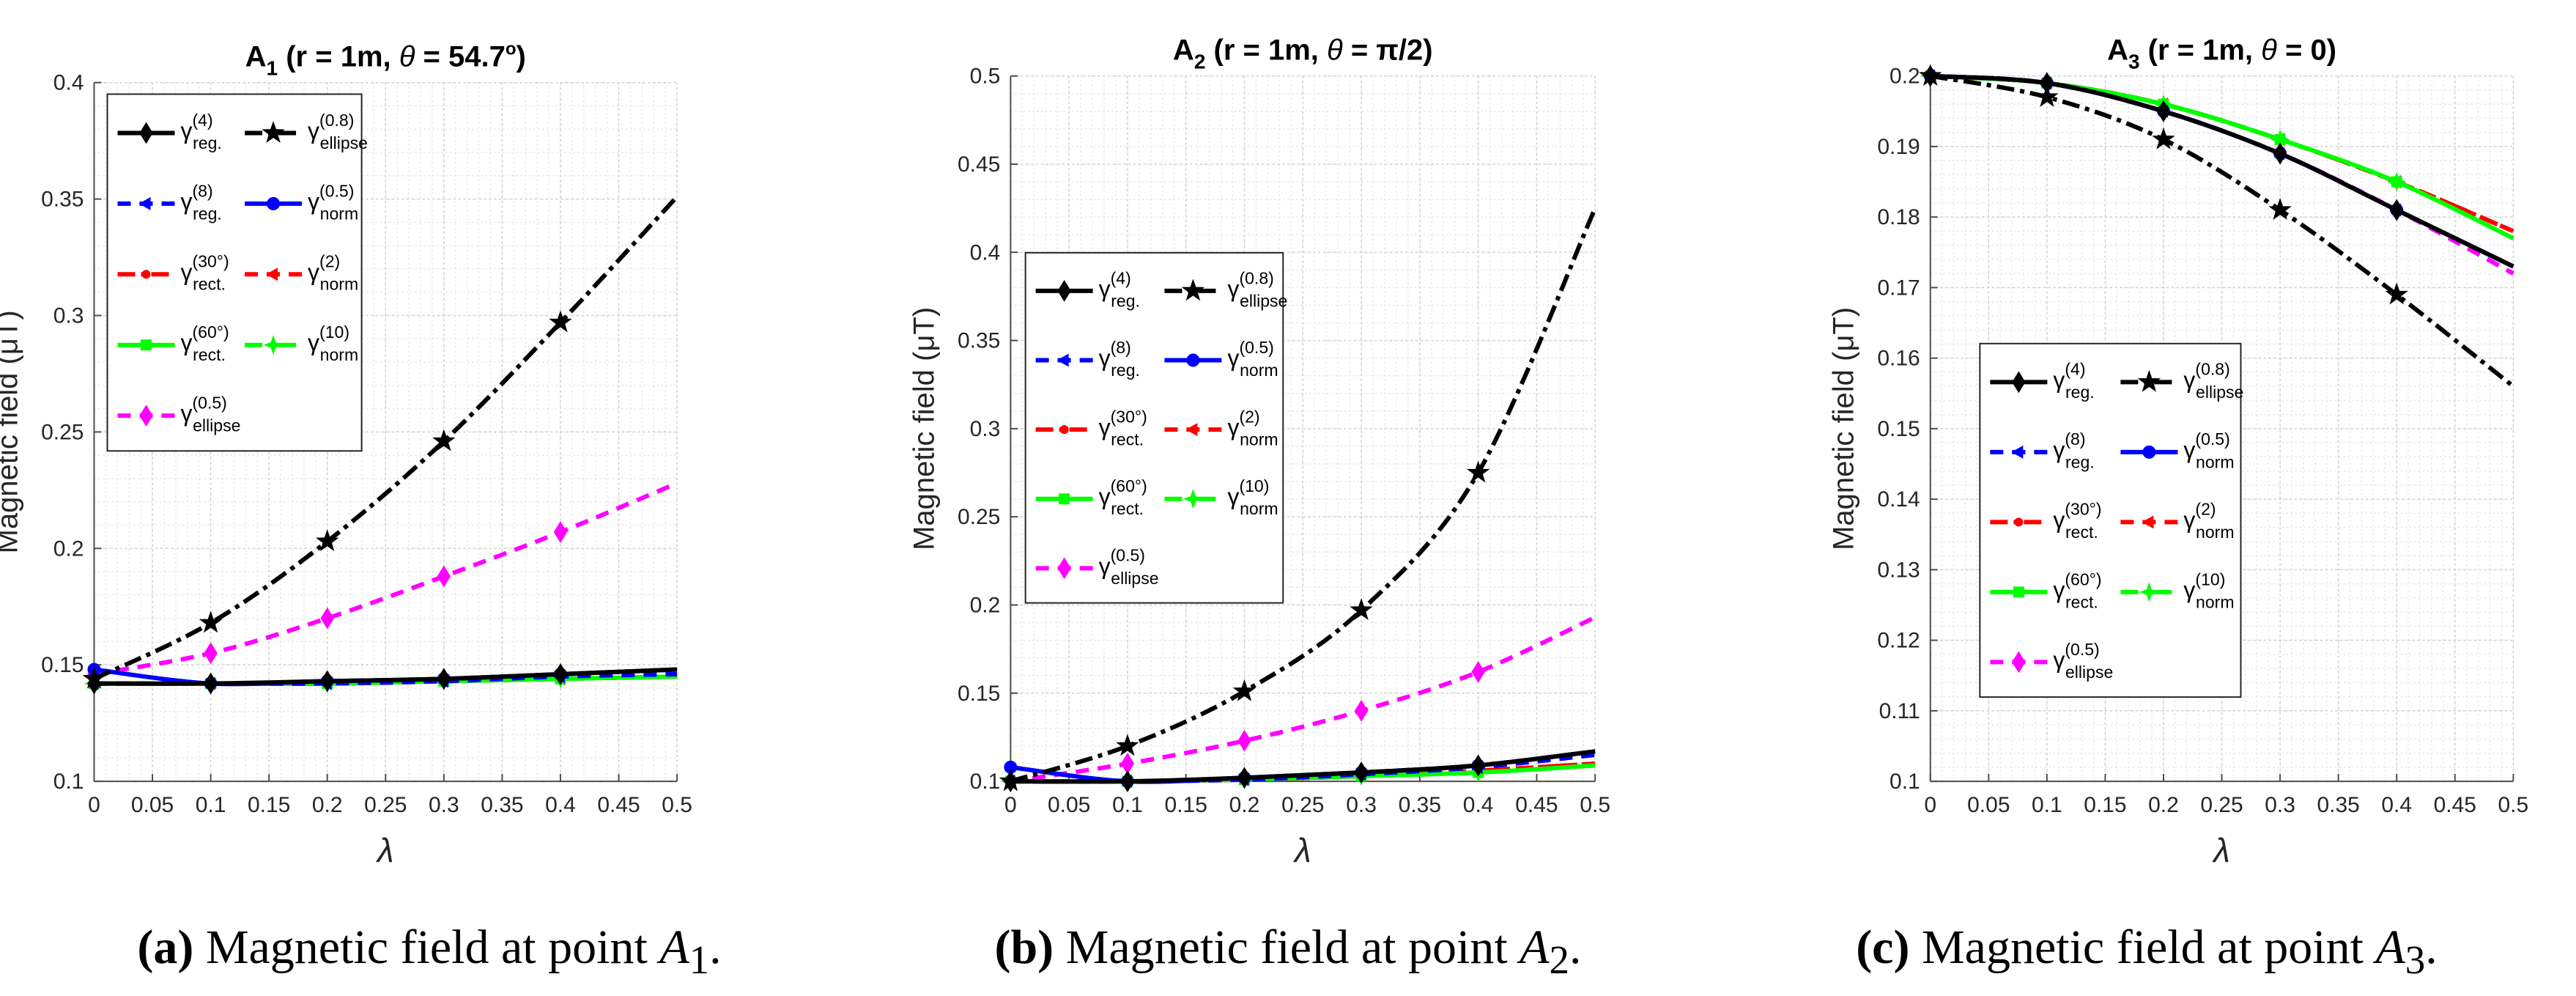 This screenshot has height=996, width=2576. Describe the element at coordinates (985, 252) in the screenshot. I see `y-tick-label: 0.4` at that location.